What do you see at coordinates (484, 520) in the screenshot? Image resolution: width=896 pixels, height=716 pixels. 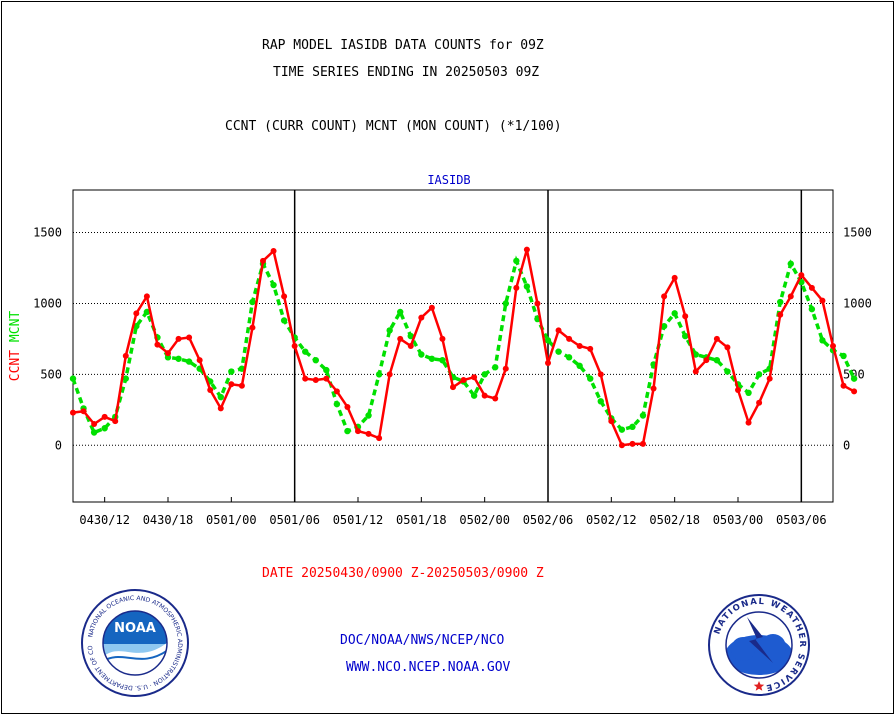 I see `x-tick-label: 0502/00` at bounding box center [484, 520].